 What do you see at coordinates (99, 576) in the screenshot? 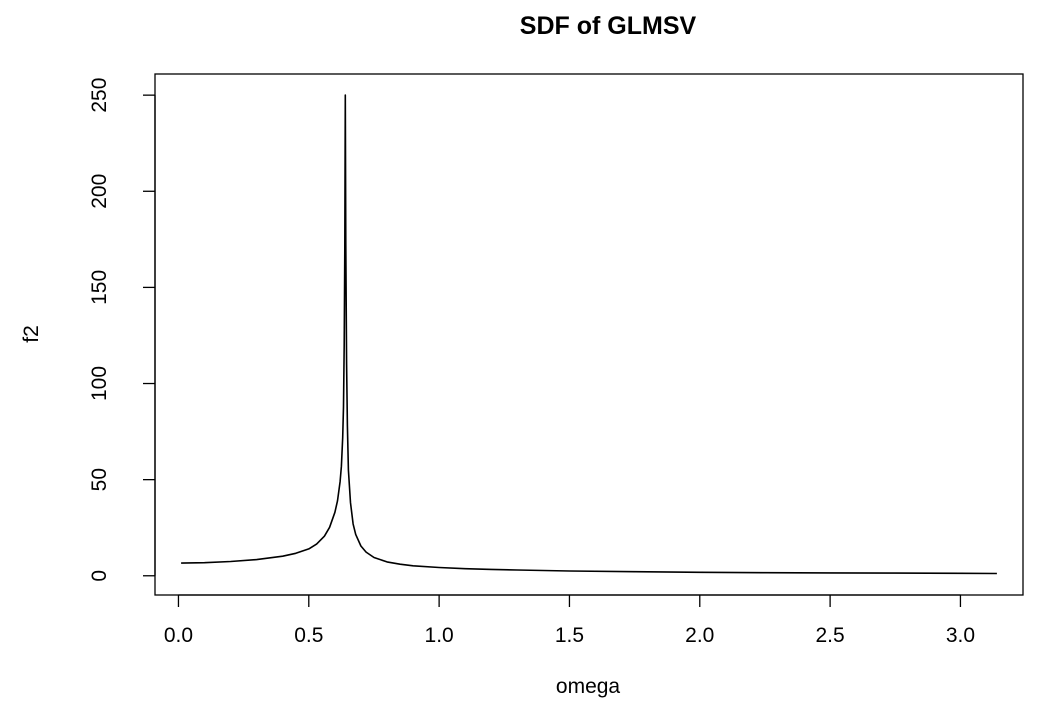
I see `y-tick-label: 0` at bounding box center [99, 576].